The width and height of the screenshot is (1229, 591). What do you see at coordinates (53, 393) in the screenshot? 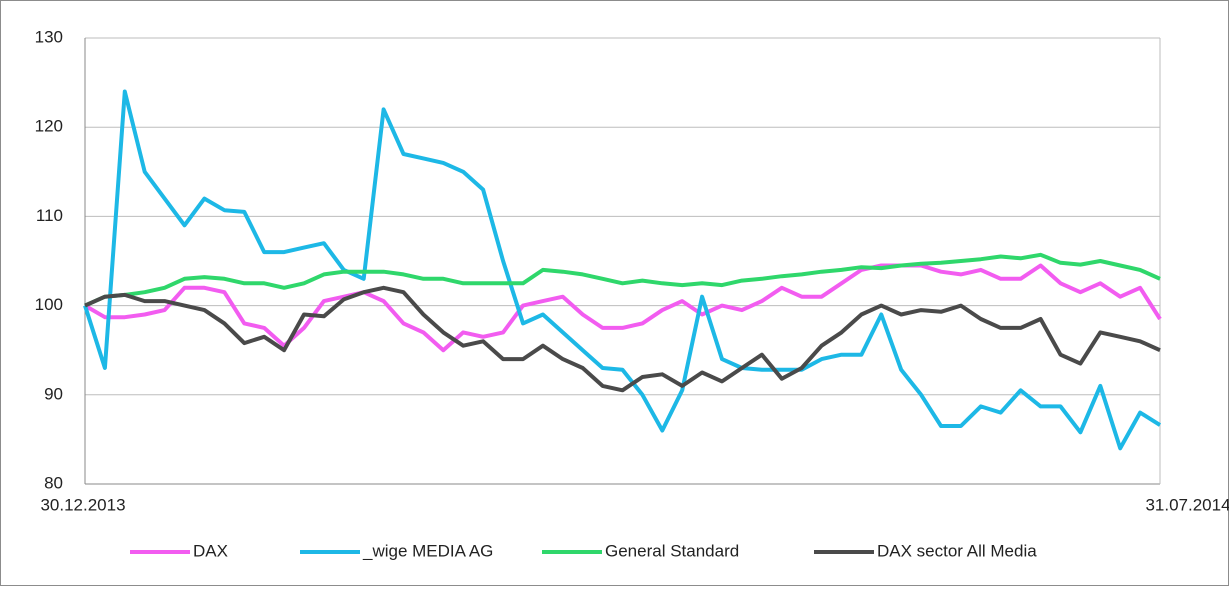
I see `y-tick-label: 90` at bounding box center [53, 393].